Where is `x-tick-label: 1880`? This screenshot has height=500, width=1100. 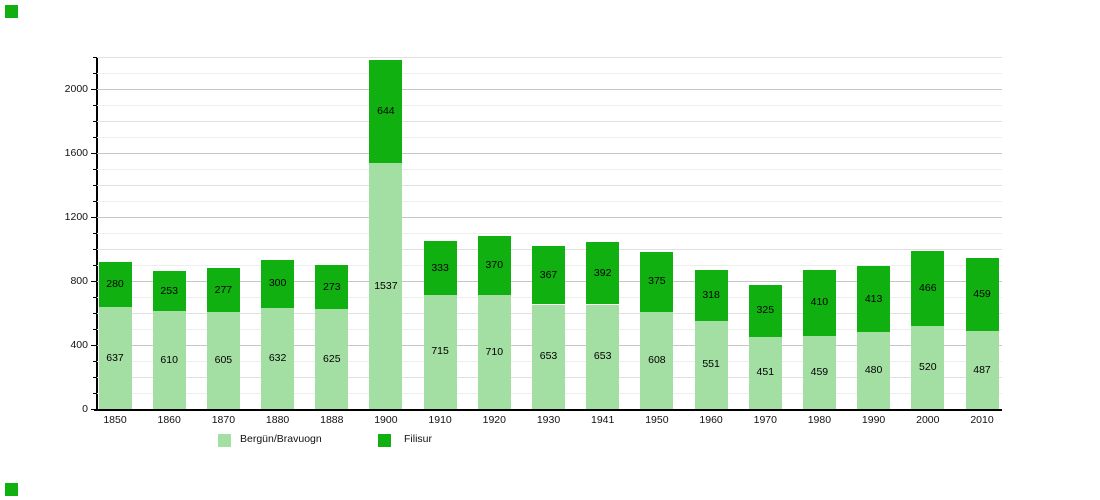
x-tick-label: 1880 is located at coordinates (277, 420).